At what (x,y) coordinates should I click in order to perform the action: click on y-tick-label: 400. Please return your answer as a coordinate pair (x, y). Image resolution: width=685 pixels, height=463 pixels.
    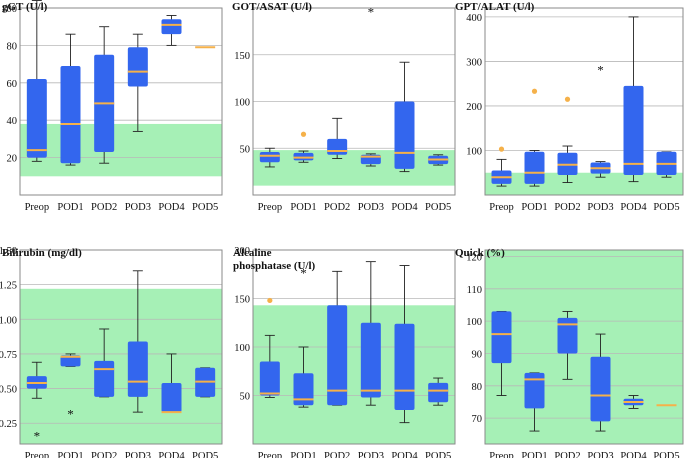
    Looking at the image, I should click on (474, 18).